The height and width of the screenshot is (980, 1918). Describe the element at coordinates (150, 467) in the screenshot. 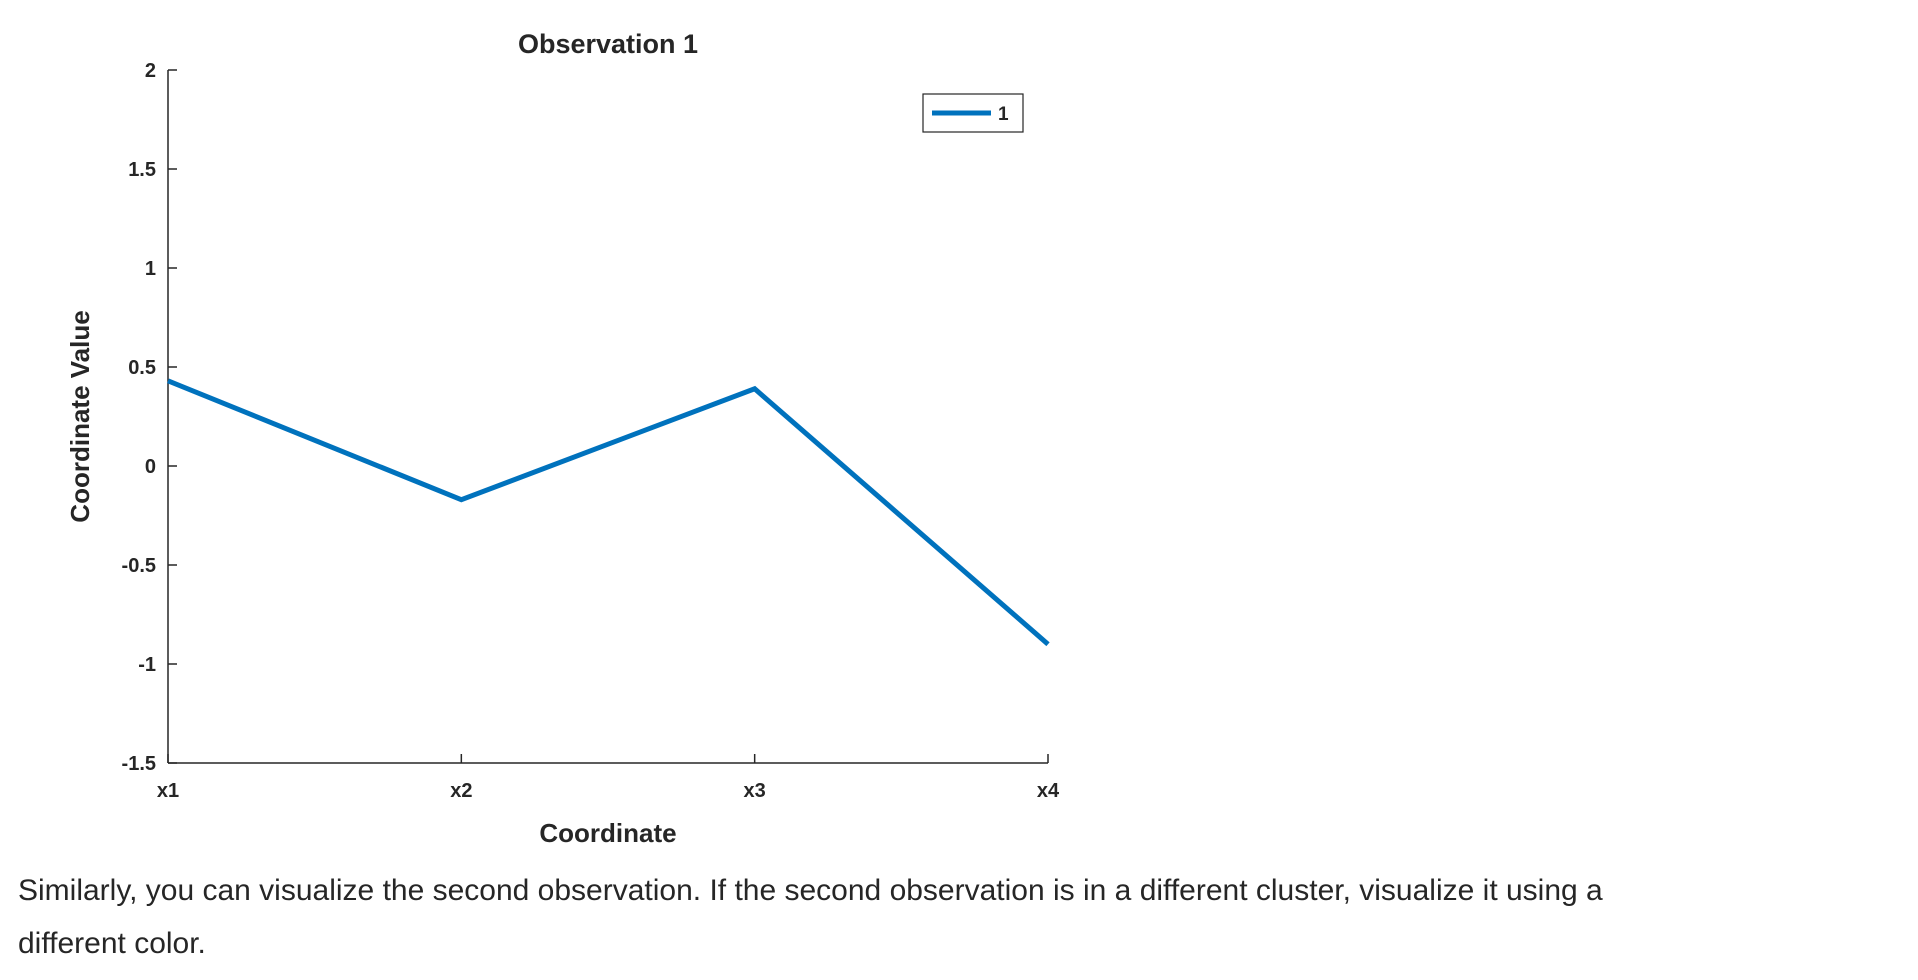

I see `y-tick-label: 0` at that location.